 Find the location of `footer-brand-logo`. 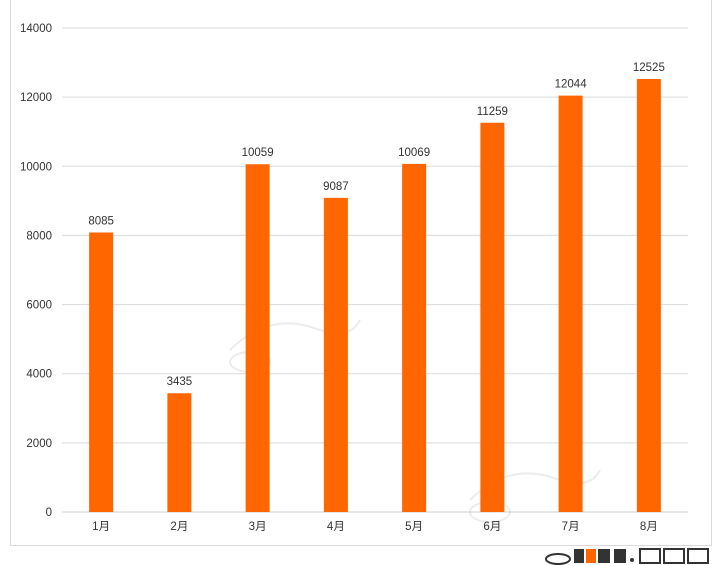

footer-brand-logo is located at coordinates (629, 555).